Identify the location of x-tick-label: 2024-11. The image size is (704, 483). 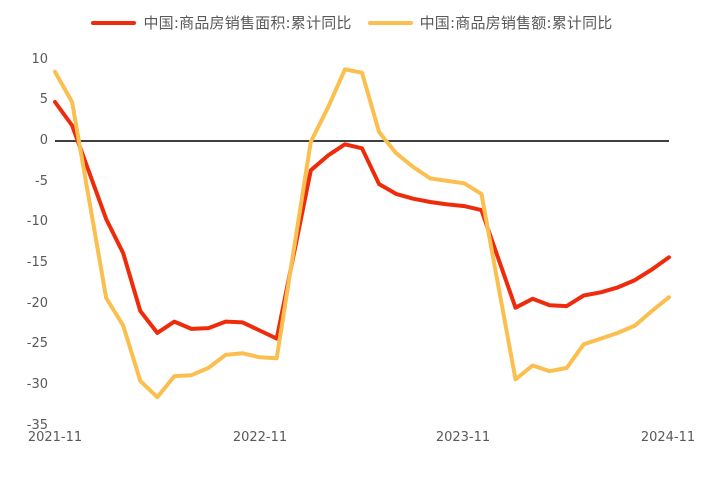
(668, 437).